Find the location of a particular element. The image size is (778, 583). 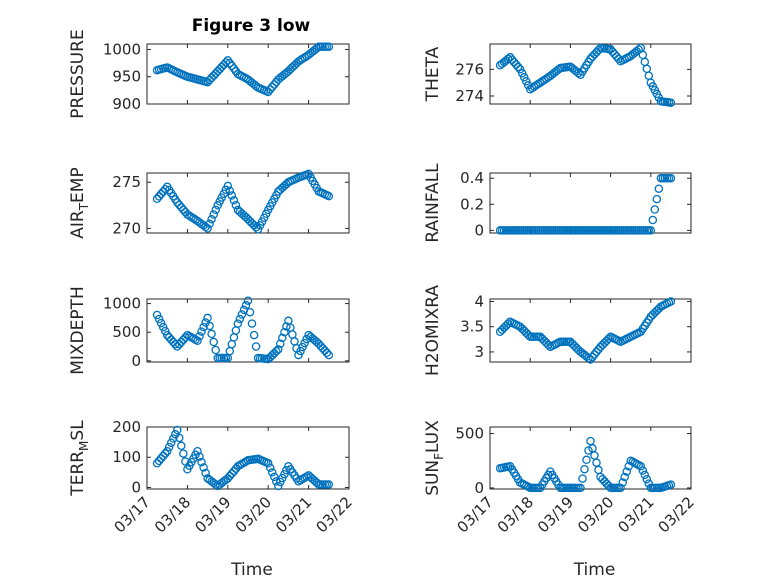

x-tick-label: 03/18 is located at coordinates (515, 514).